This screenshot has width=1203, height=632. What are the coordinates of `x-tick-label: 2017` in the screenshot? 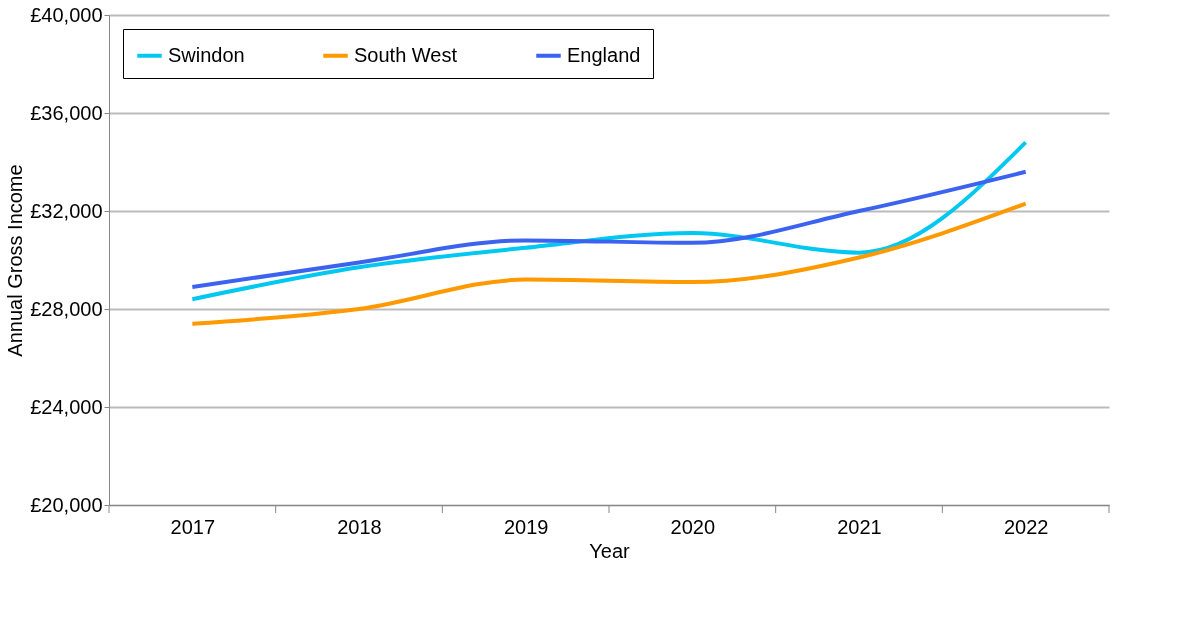 It's located at (193, 526).